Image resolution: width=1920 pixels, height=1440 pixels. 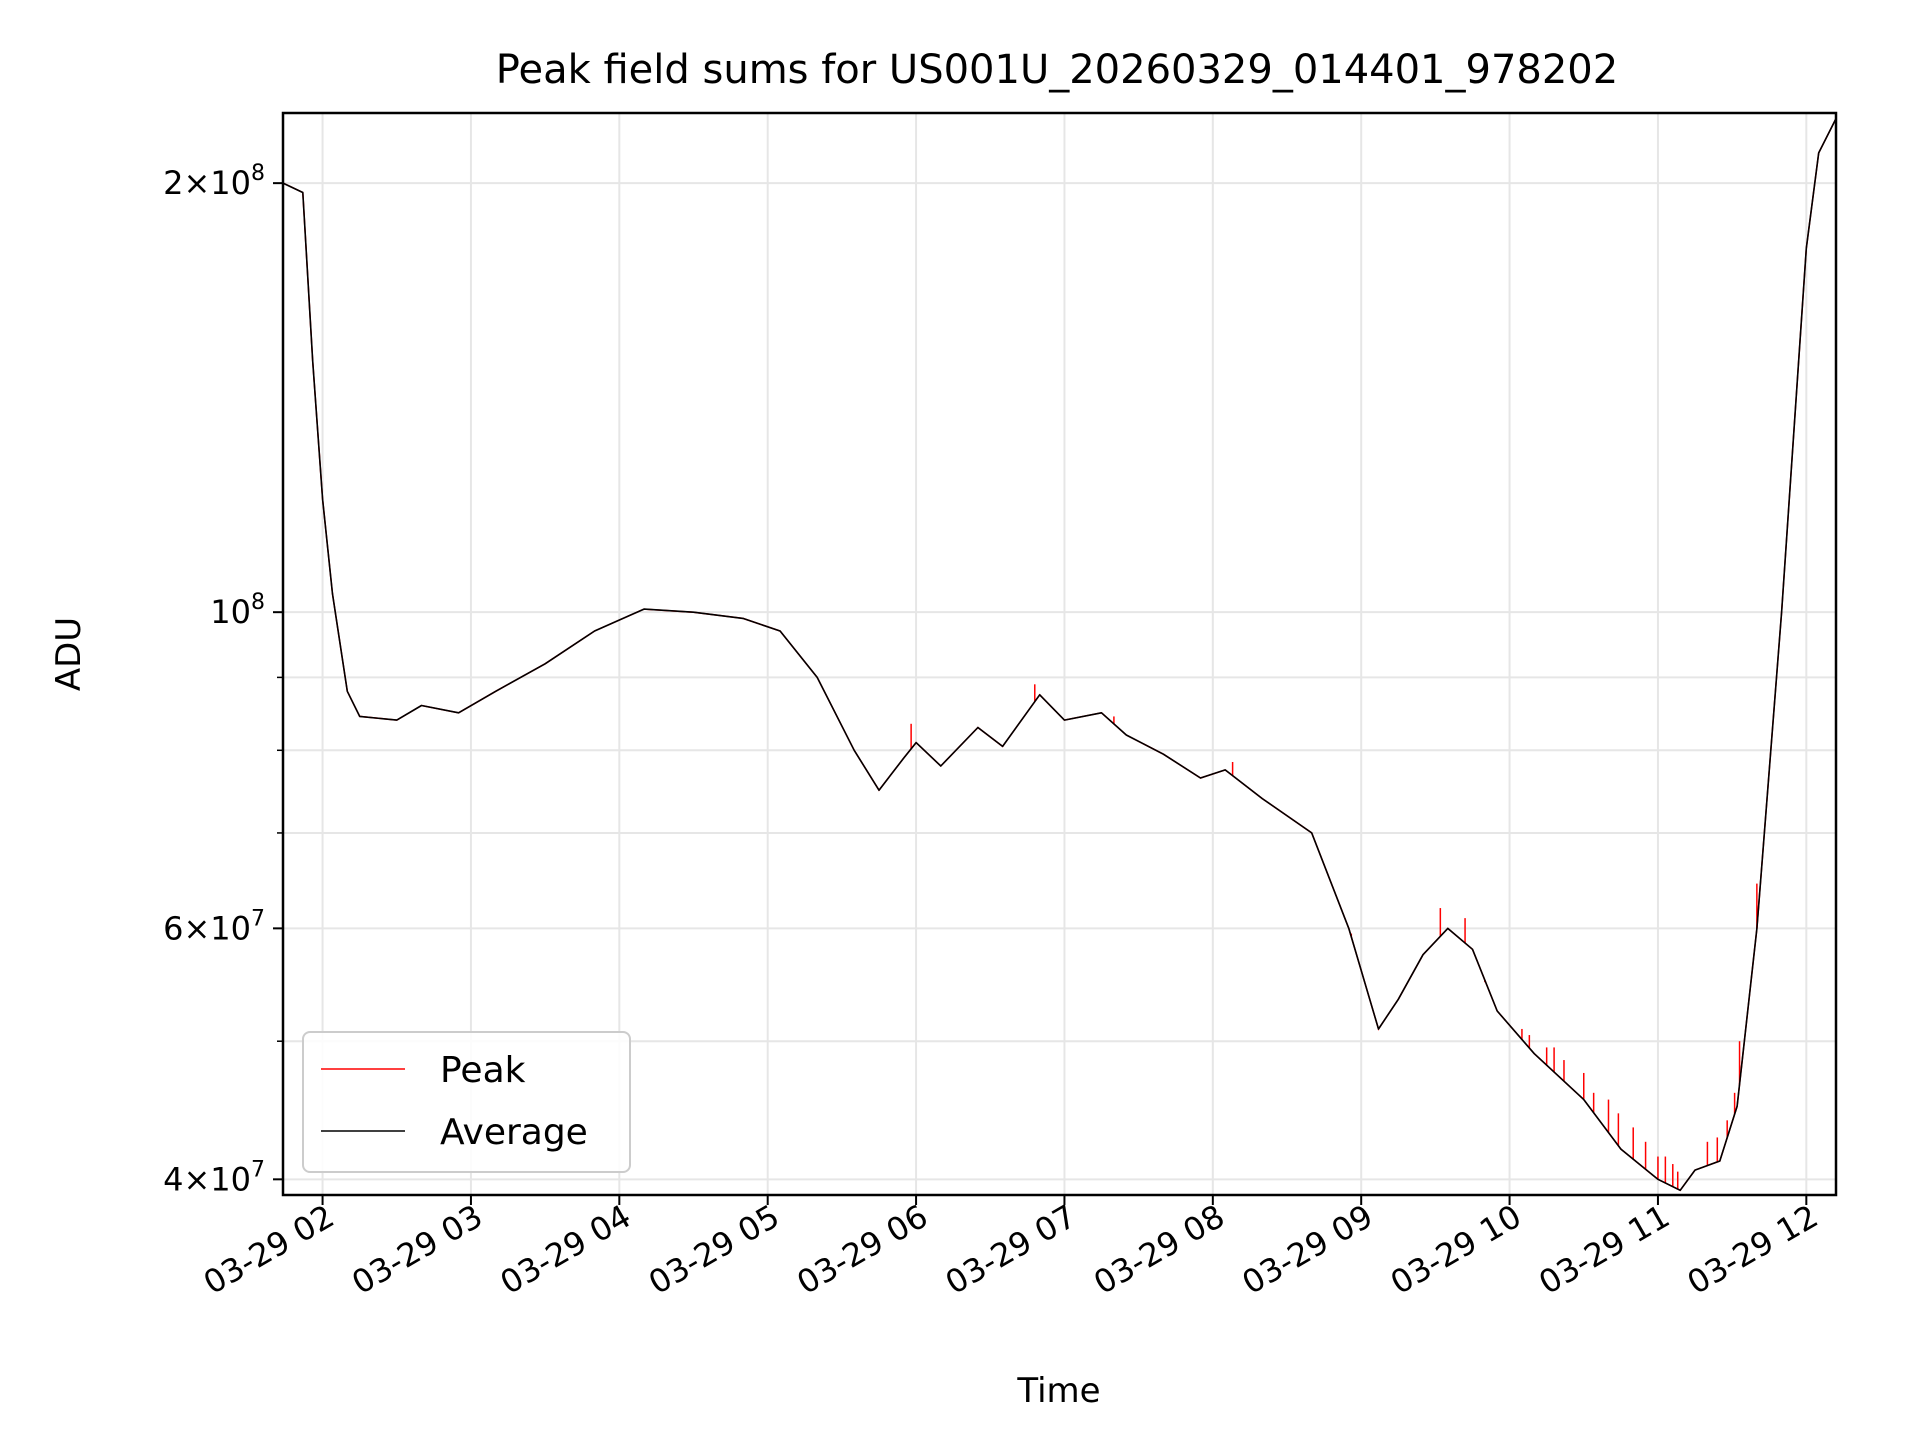 I want to click on y-axis: 4×107 6×107 108 2×108, so click(x=223, y=679).